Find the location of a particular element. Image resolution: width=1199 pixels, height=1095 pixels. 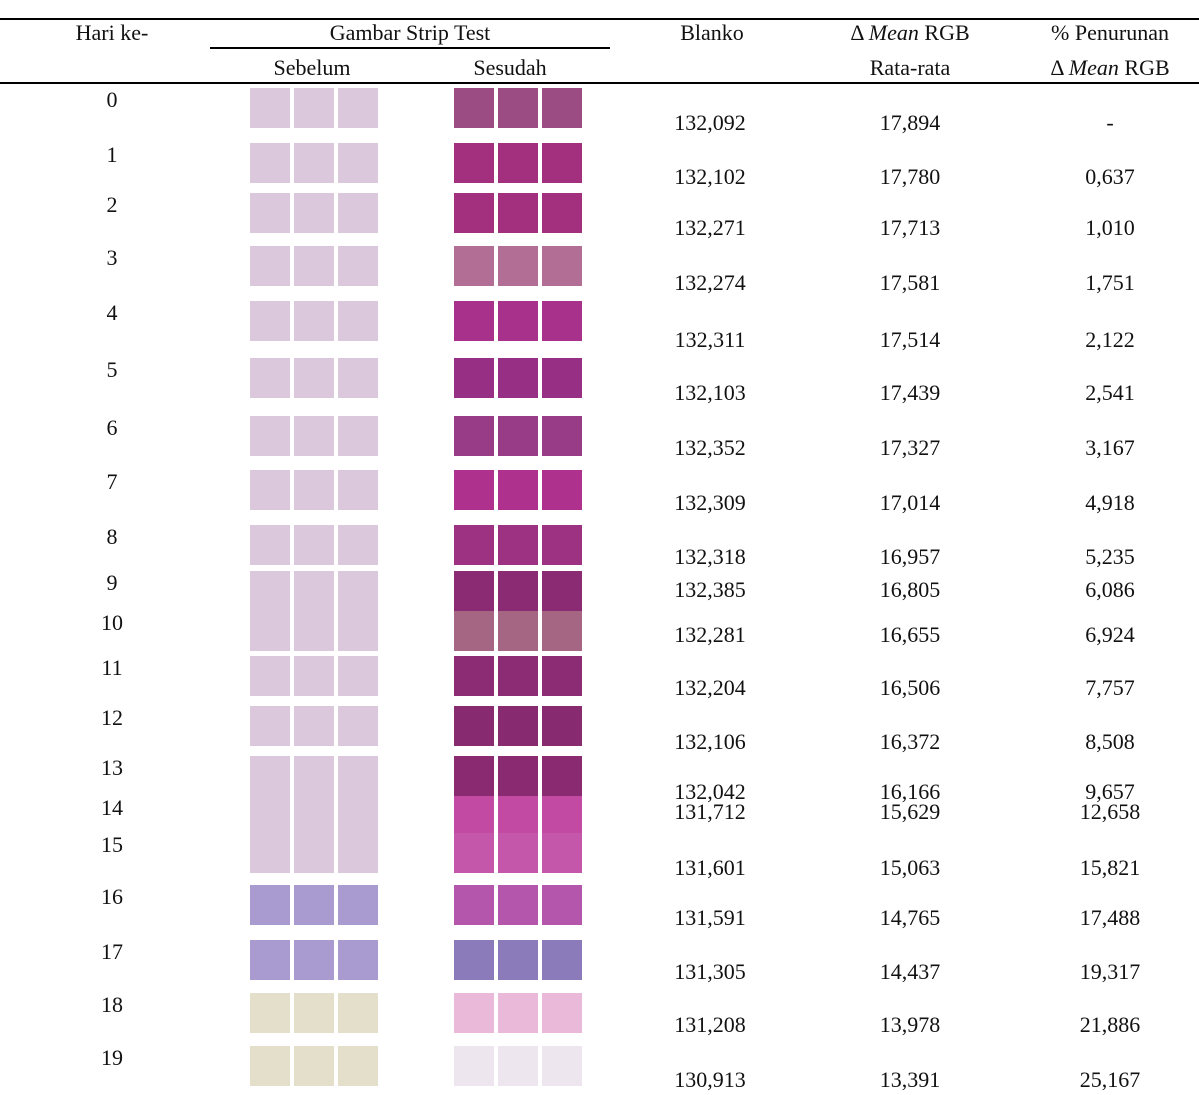

pct-cell: 15,821 is located at coordinates (1110, 867).